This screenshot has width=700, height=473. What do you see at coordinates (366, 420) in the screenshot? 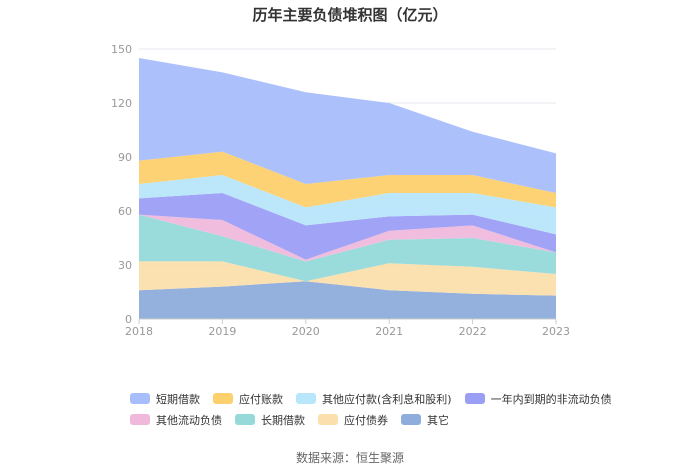
I see `legend-label: 应付债券` at bounding box center [366, 420].